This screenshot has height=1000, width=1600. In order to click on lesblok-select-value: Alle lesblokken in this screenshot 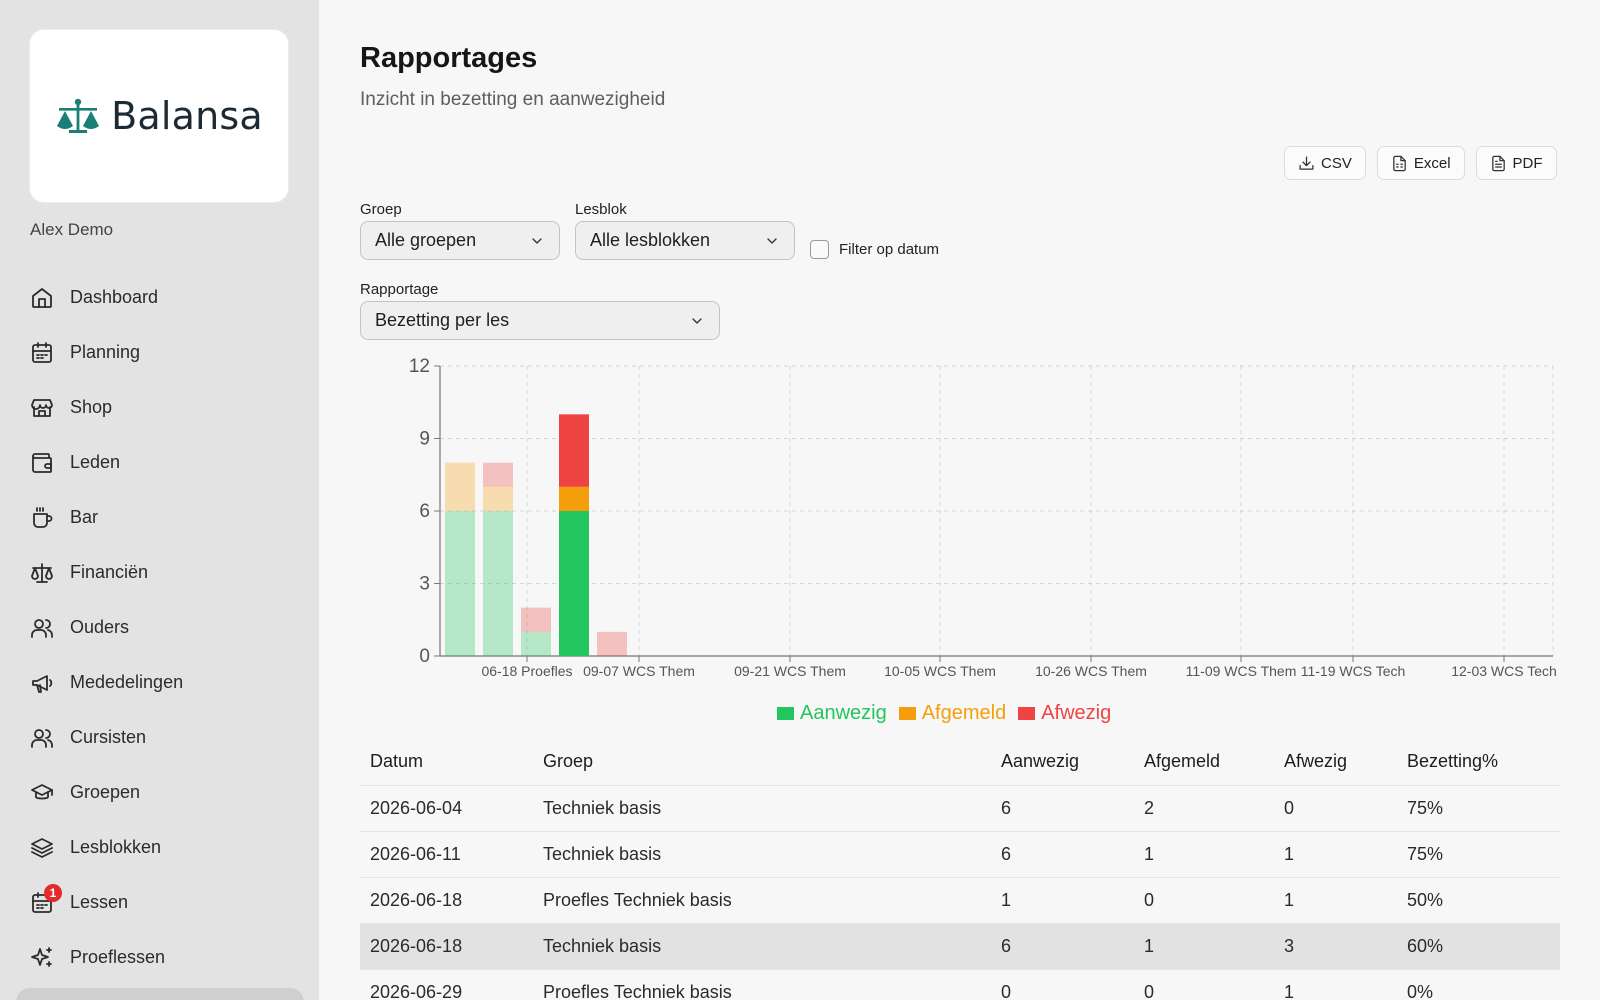, I will do `click(650, 240)`.